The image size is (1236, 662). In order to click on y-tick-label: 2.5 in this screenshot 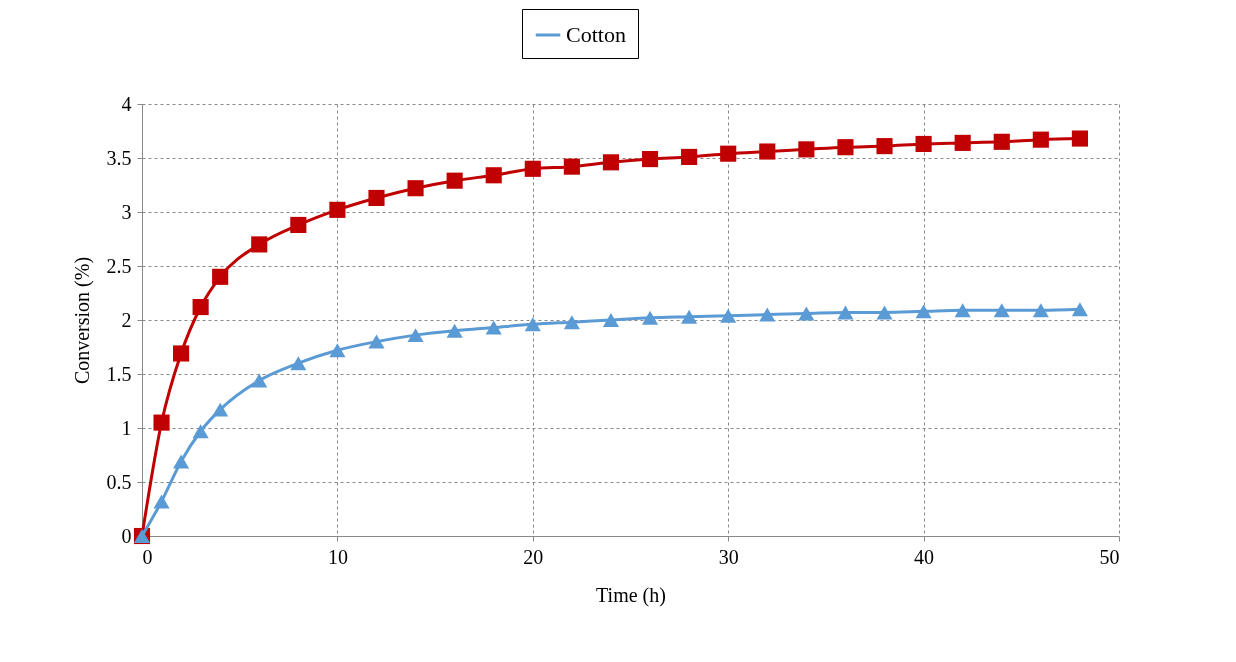, I will do `click(119, 265)`.